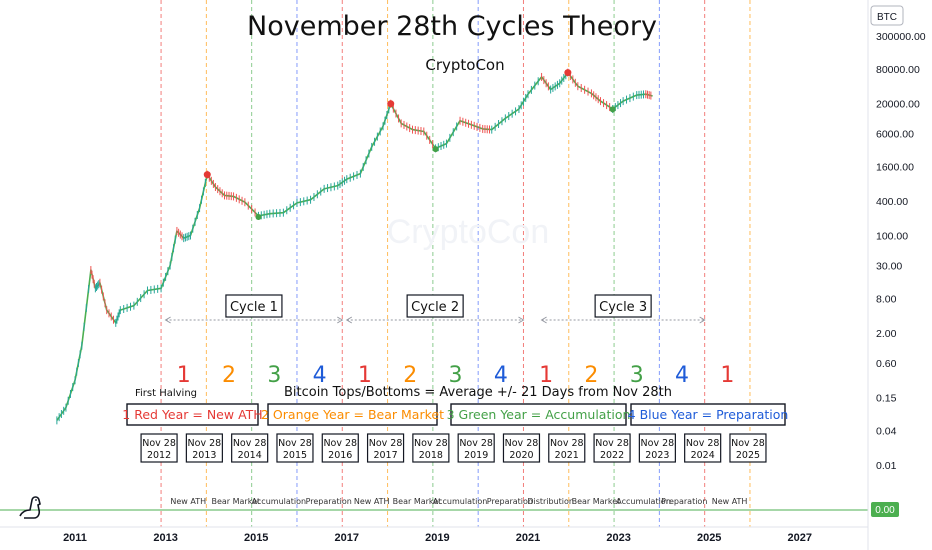 The width and height of the screenshot is (932, 550). I want to click on cycle-label: Cycle 1, so click(254, 307).